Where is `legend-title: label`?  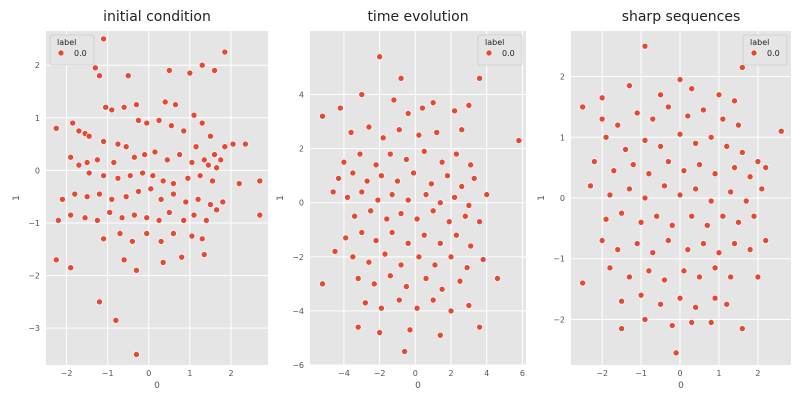 legend-title: label is located at coordinates (494, 42).